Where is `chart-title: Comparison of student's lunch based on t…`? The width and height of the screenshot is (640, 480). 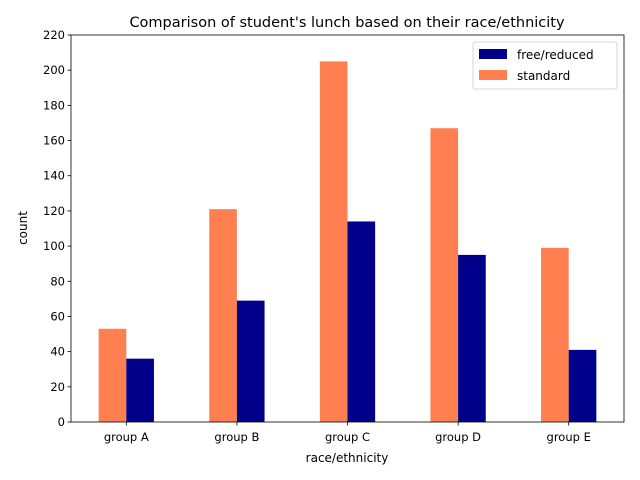 chart-title: Comparison of student's lunch based on t… is located at coordinates (347, 23).